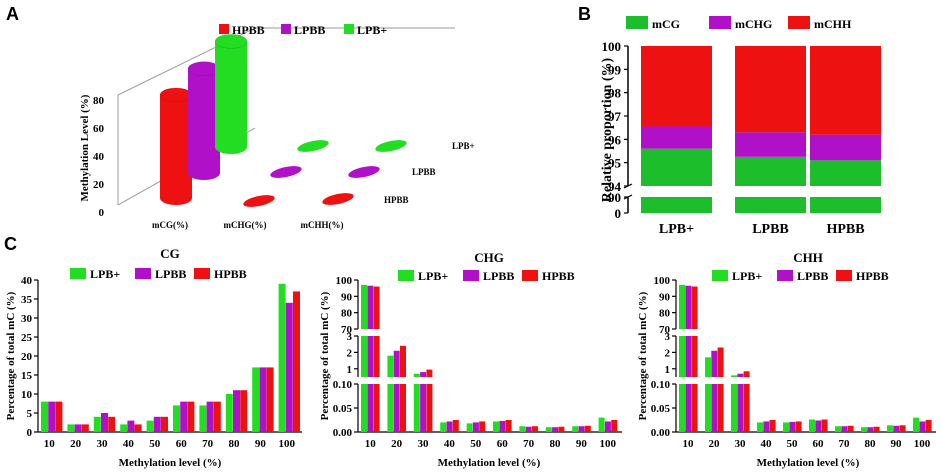  Describe the element at coordinates (170, 225) in the screenshot. I see `x-category-label: mCG(%)` at that location.